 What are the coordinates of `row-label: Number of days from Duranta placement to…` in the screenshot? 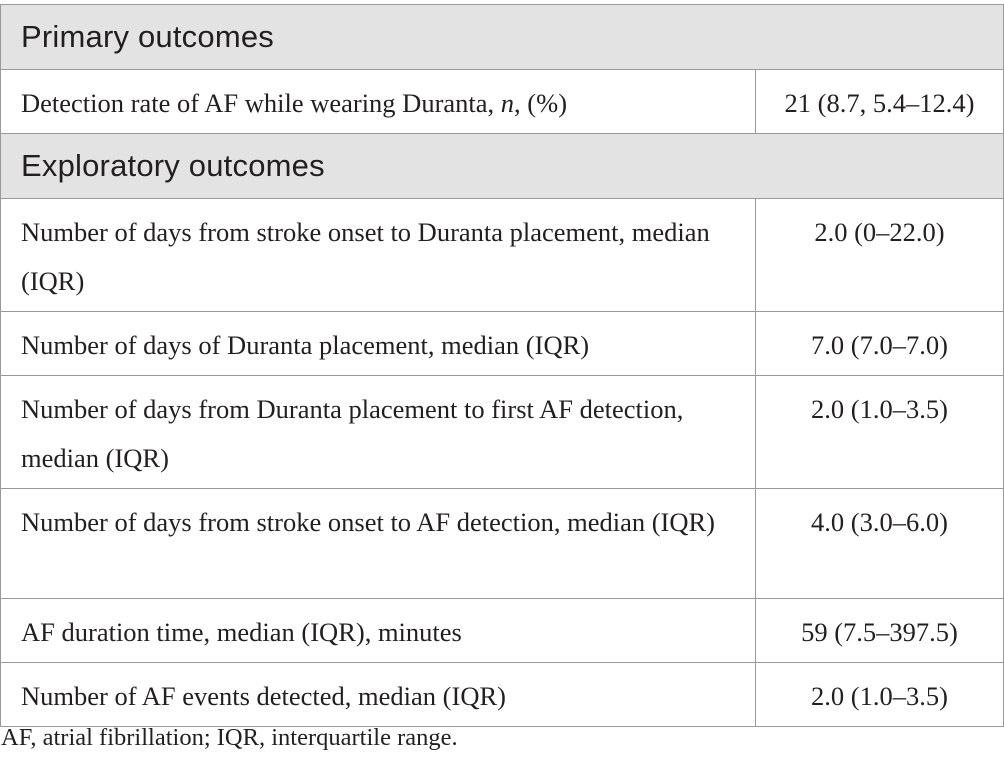 It's located at (378, 432).